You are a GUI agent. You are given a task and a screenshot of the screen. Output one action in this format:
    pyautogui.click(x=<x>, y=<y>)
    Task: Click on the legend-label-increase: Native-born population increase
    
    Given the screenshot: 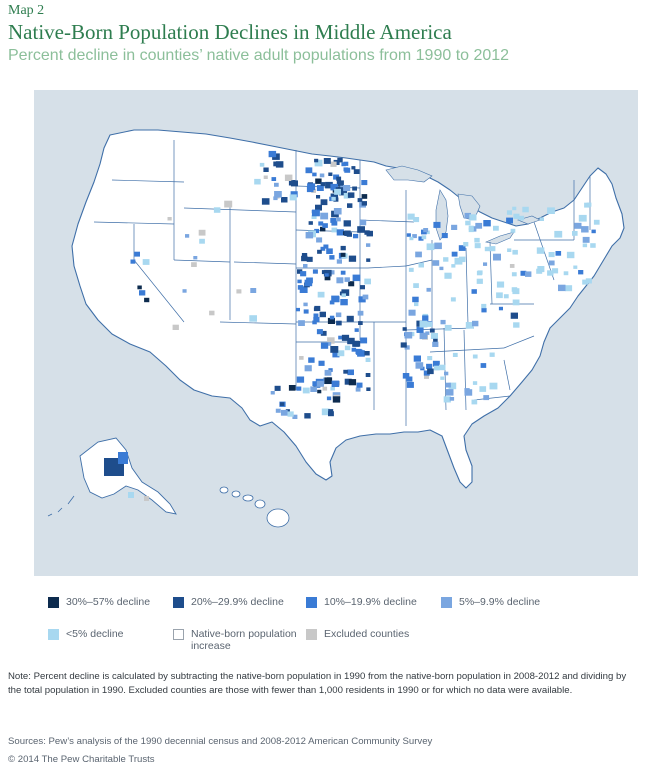 What is the action you would take?
    pyautogui.click(x=244, y=640)
    